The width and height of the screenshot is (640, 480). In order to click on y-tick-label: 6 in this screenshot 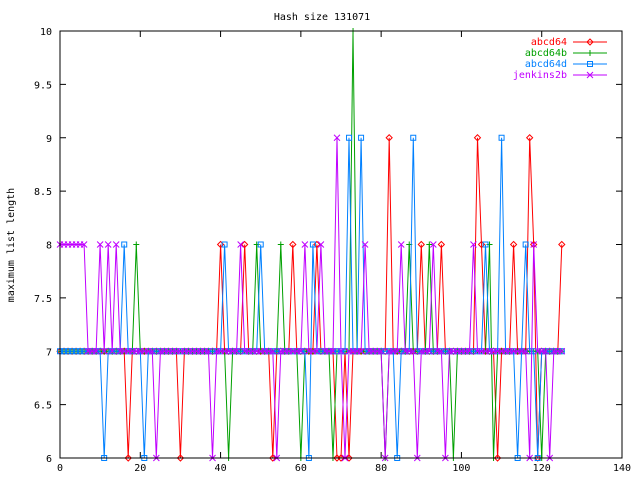, I will do `click(49, 459)`.